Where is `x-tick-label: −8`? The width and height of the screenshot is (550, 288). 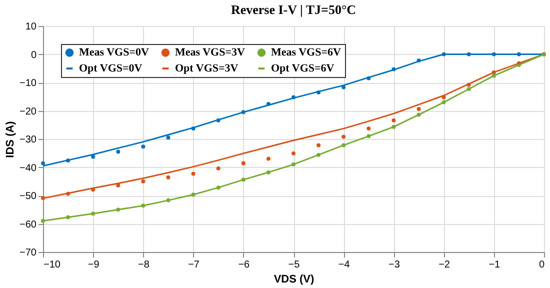
x-tick-label: −8 is located at coordinates (144, 265).